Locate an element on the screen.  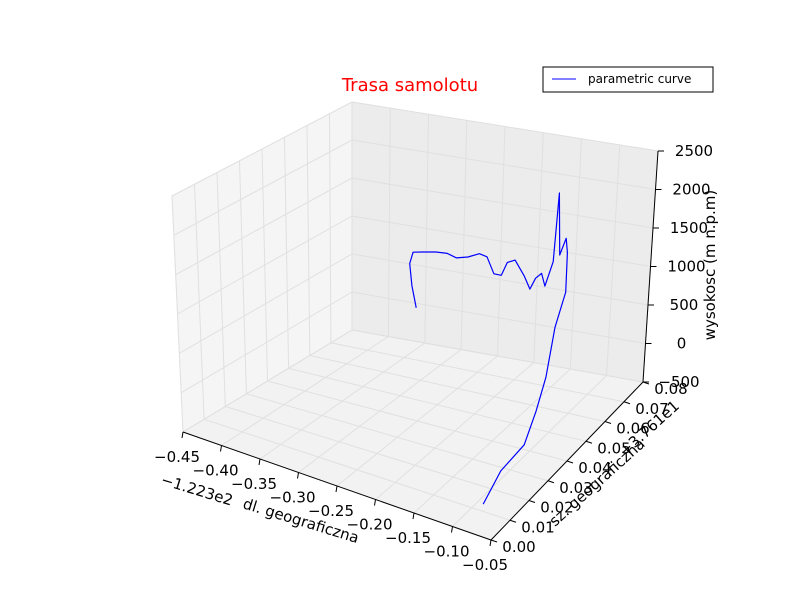
x-tick-label: −0.35 is located at coordinates (254, 484).